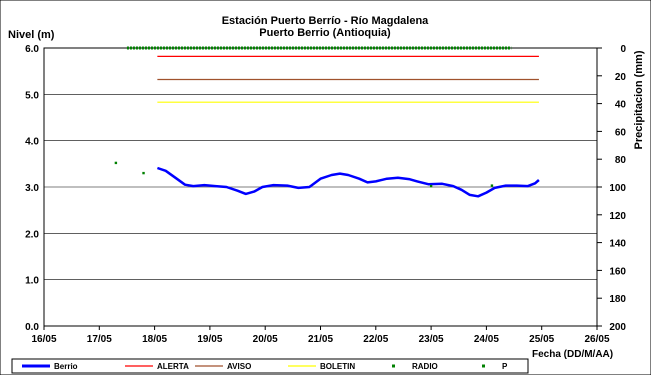 This screenshot has width=651, height=375. What do you see at coordinates (393, 366) in the screenshot?
I see `legend-marker-radio` at bounding box center [393, 366].